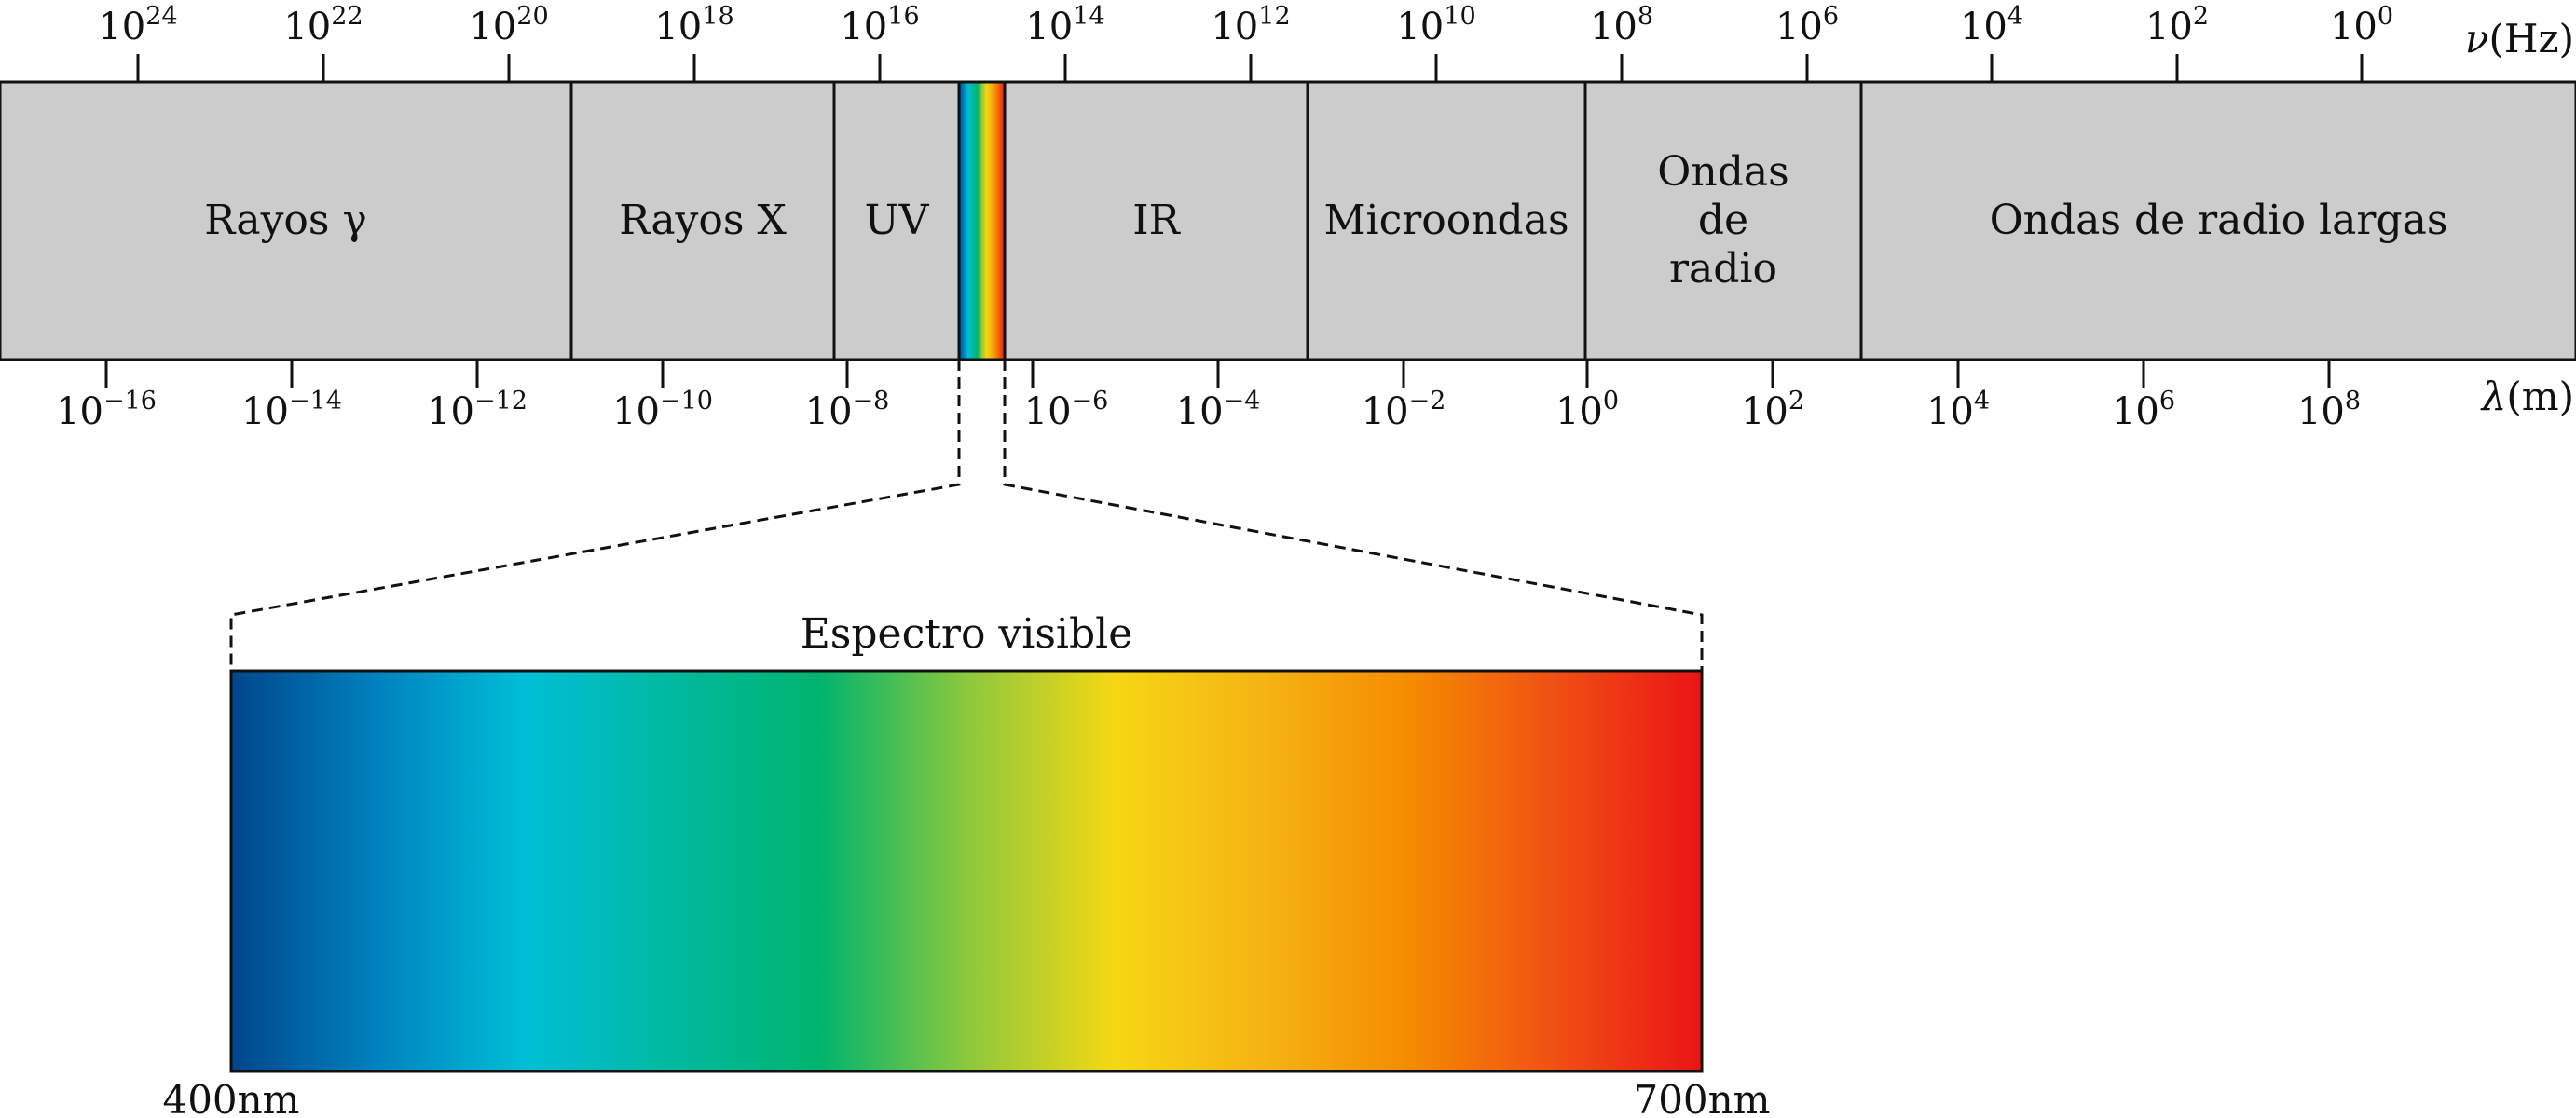 The width and height of the screenshot is (2576, 1118). Describe the element at coordinates (2527, 396) in the screenshot. I see `wavelength-unit-label: λ(m)` at that location.